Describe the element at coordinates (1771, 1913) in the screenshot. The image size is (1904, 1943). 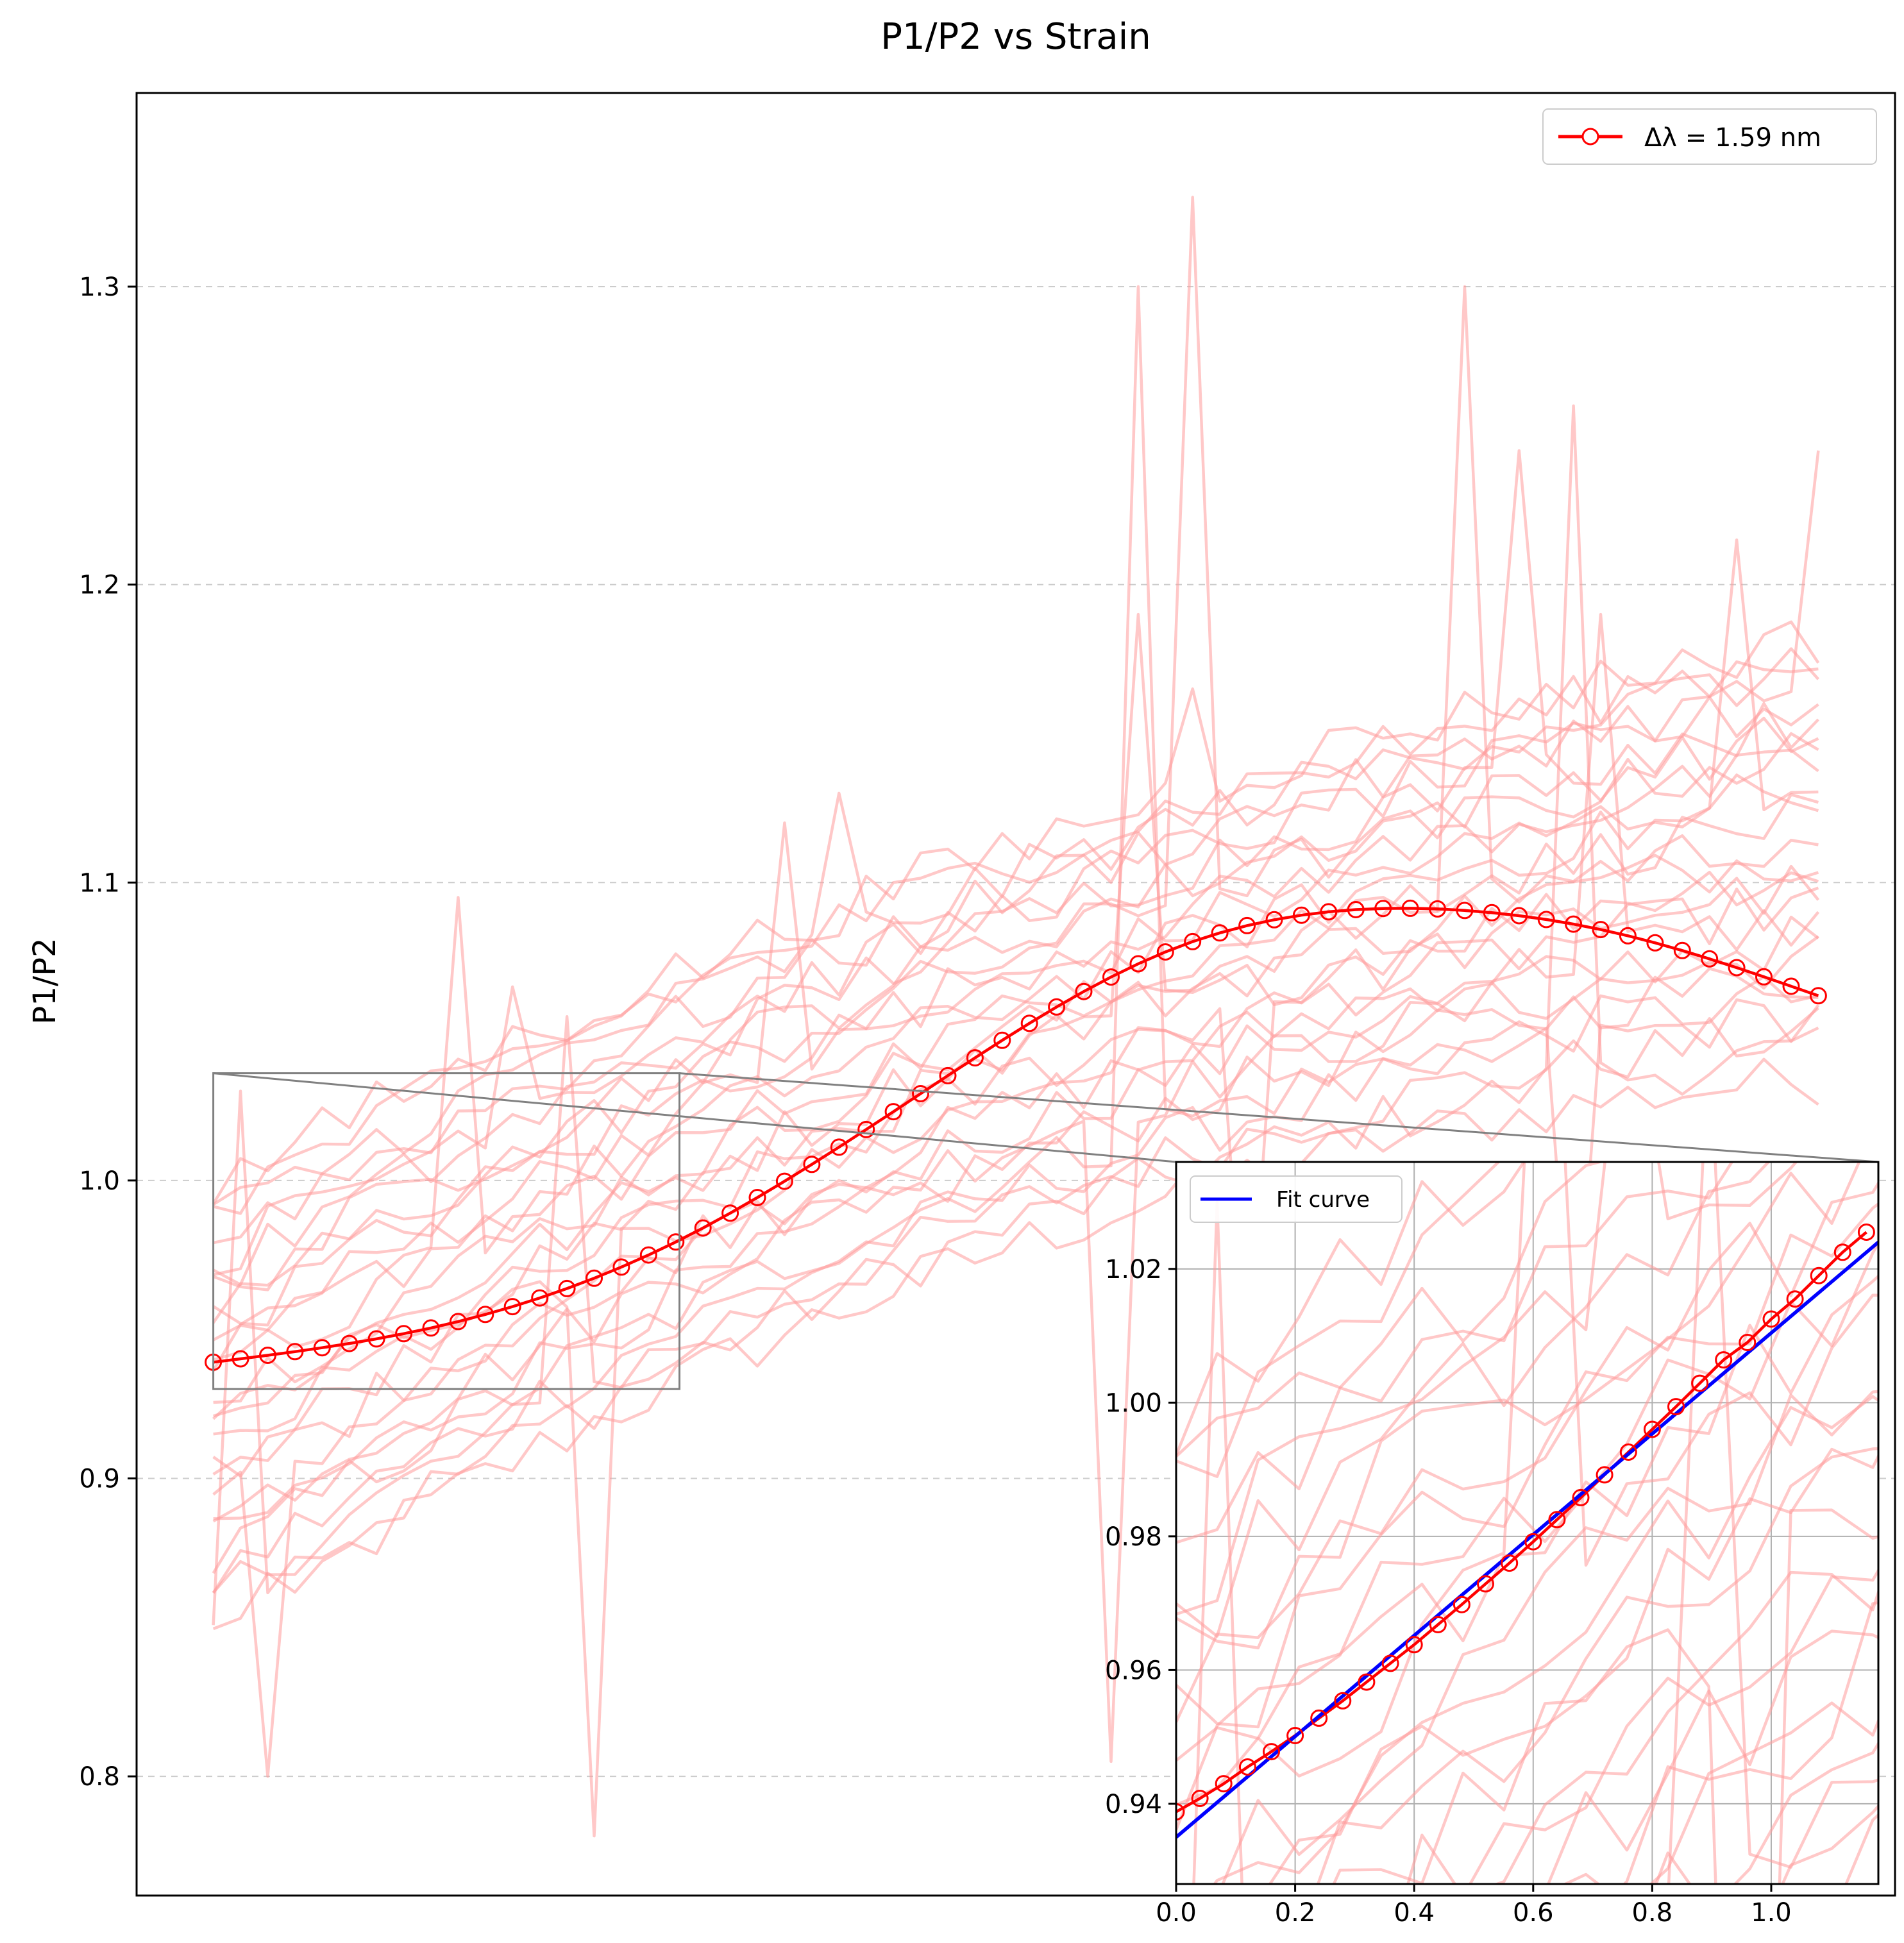
I see `inset-x-tick-label: 1.0` at that location.